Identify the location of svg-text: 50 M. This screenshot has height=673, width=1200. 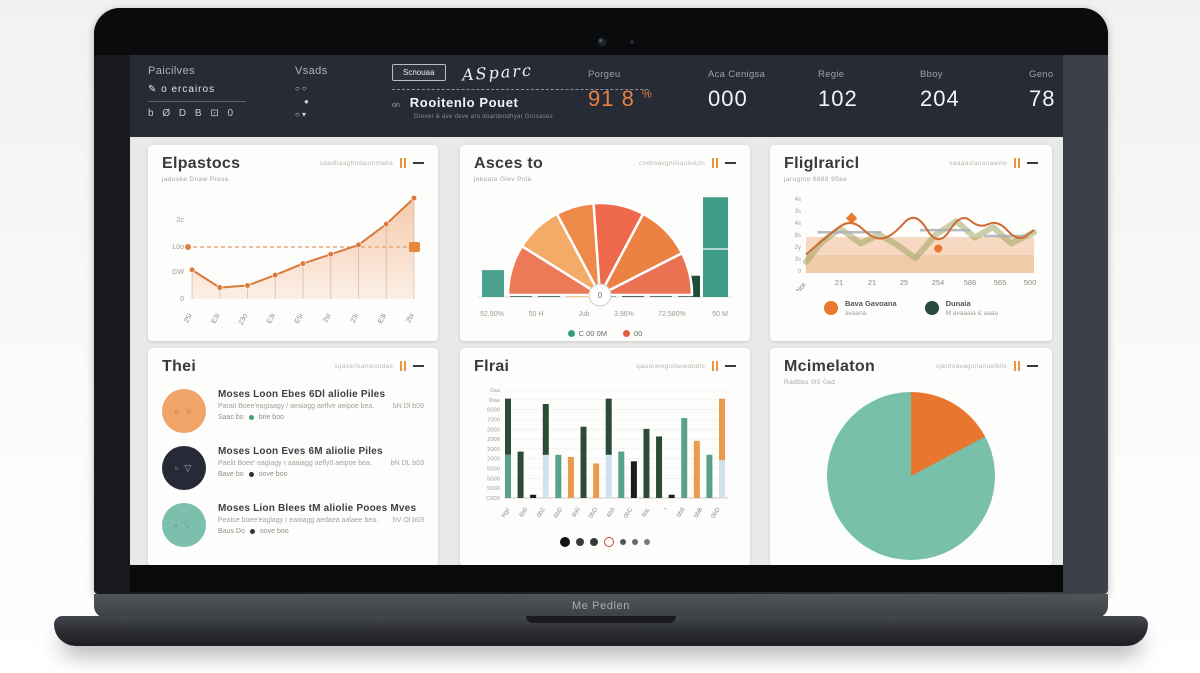
(720, 314).